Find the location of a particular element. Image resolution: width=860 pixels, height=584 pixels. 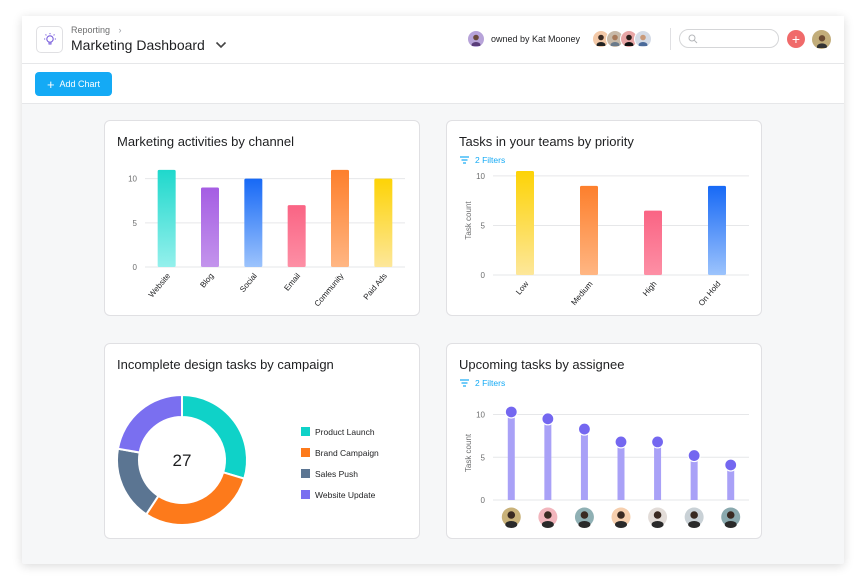

filter-icon is located at coordinates (464, 383).